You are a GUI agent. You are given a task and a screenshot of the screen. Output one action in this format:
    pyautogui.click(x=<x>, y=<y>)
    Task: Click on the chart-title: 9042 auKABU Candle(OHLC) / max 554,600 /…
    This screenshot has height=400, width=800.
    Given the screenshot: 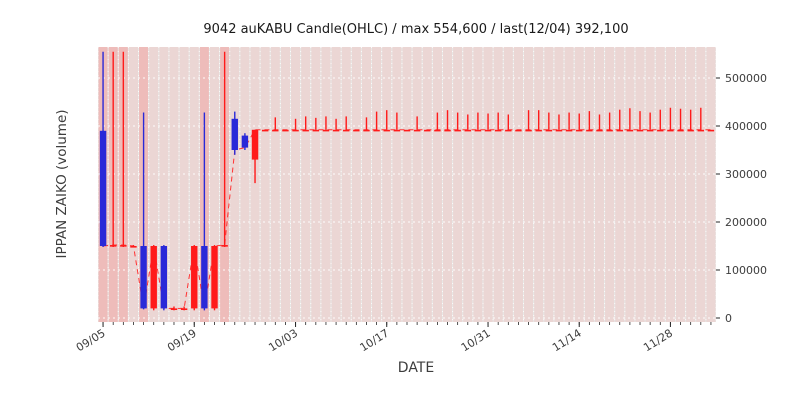 What is the action you would take?
    pyautogui.click(x=416, y=29)
    